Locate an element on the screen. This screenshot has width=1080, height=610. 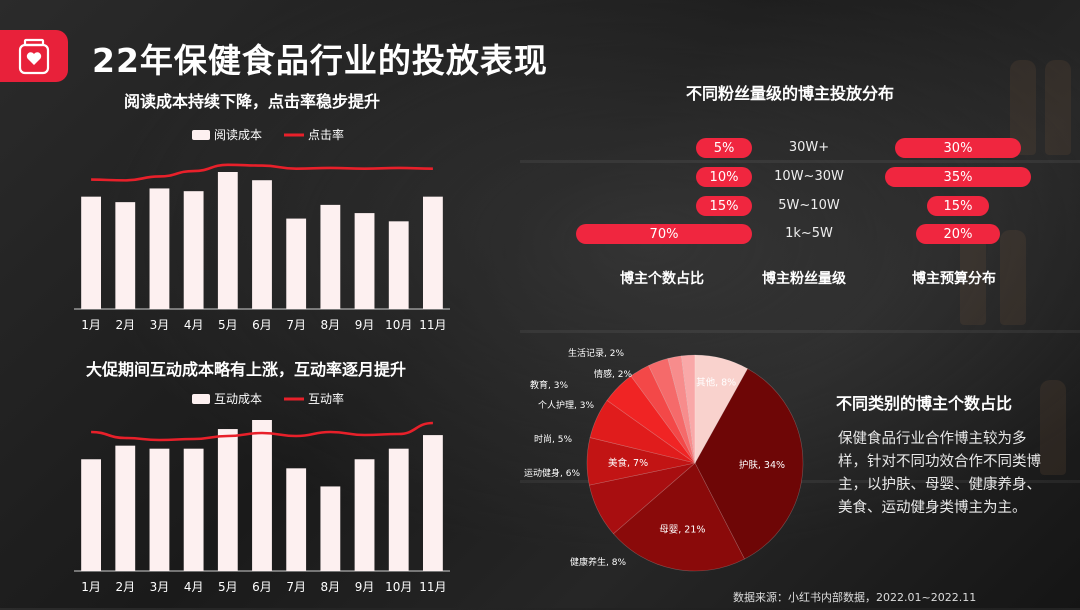
tier-right-axis-label: 博主预算分布 is located at coordinates (954, 279).